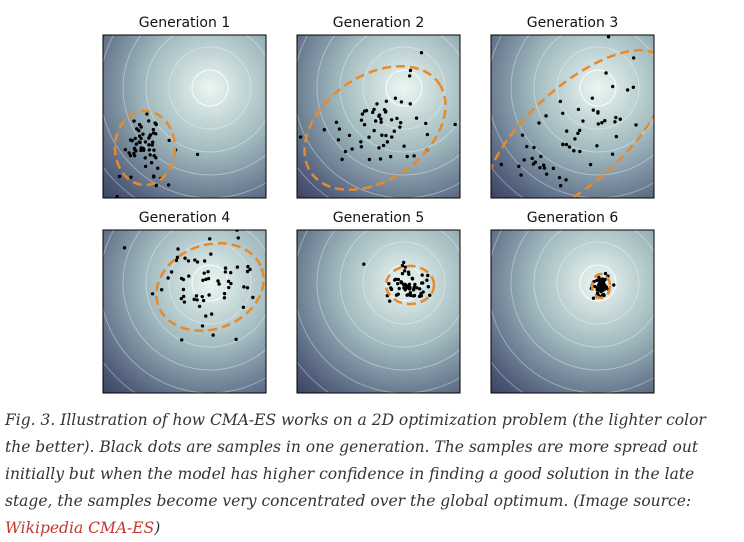 The height and width of the screenshot is (542, 744). Describe the element at coordinates (572, 311) in the screenshot. I see `background` at that location.